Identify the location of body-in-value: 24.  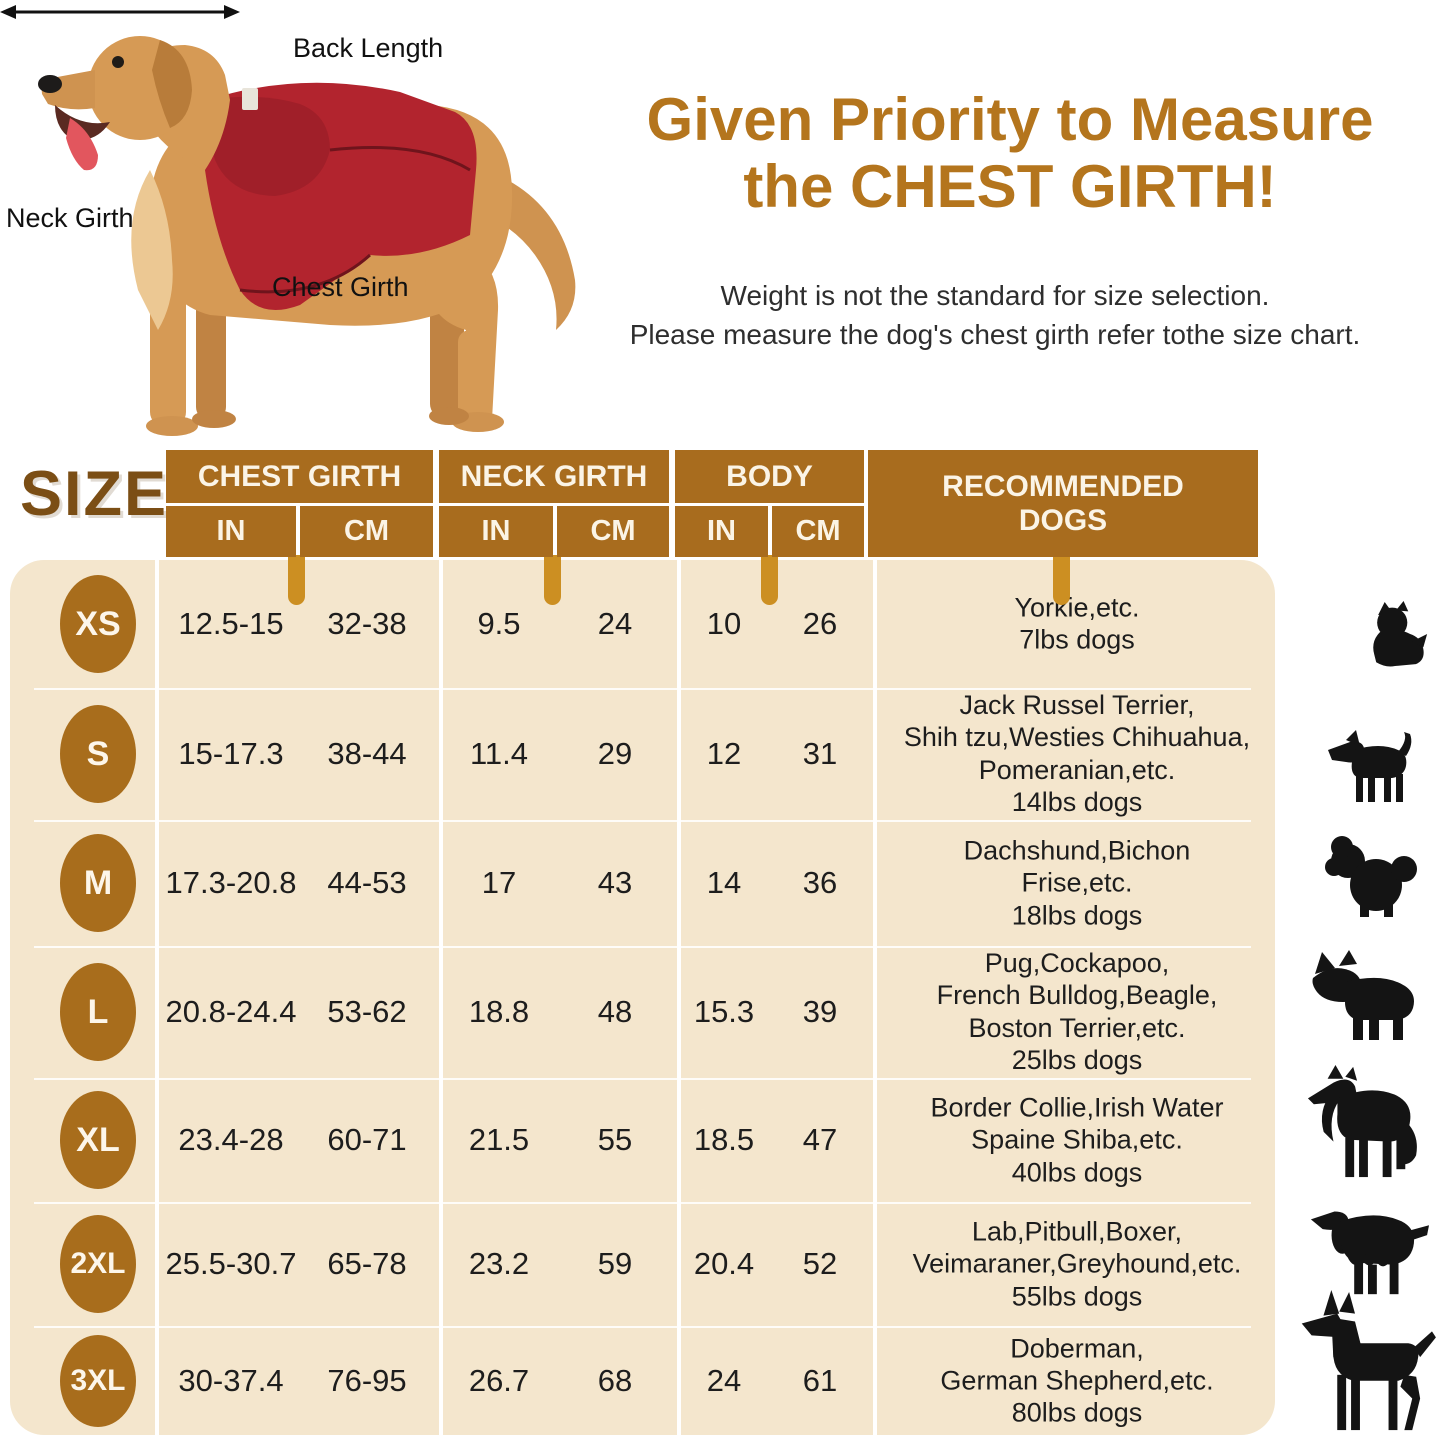
(724, 1380).